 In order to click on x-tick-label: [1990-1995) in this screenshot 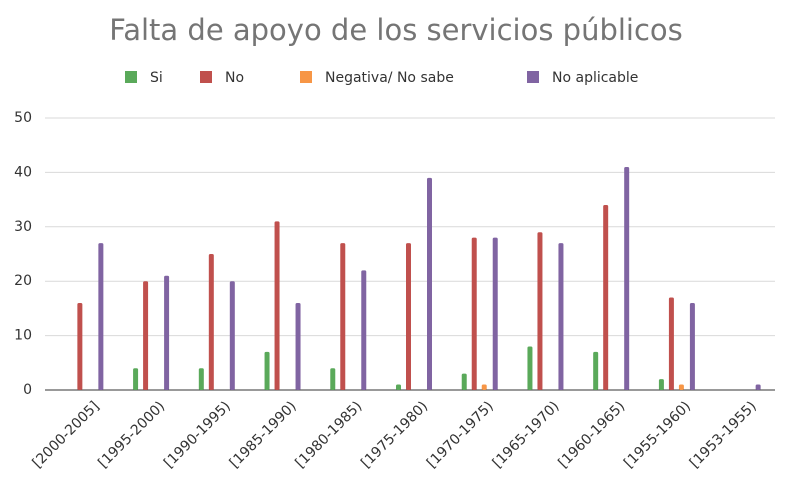, I will do `click(197, 434)`.